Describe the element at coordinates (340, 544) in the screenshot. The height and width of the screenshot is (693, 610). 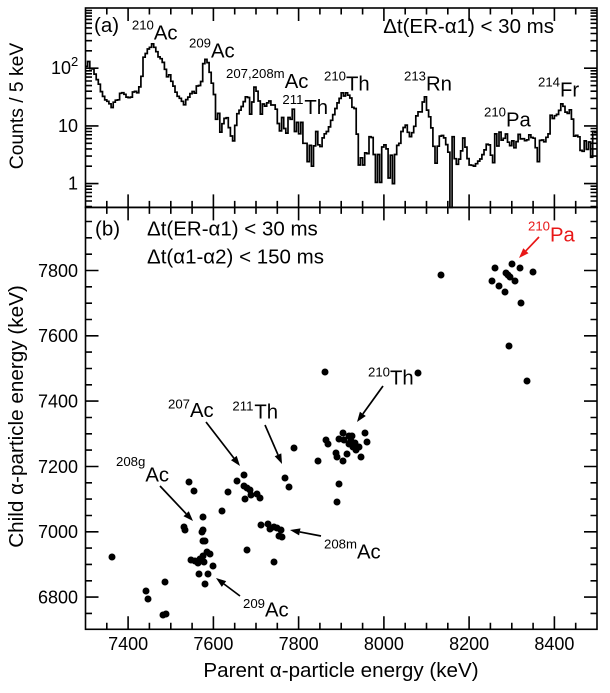
I see `svg-text: 208m` at that location.